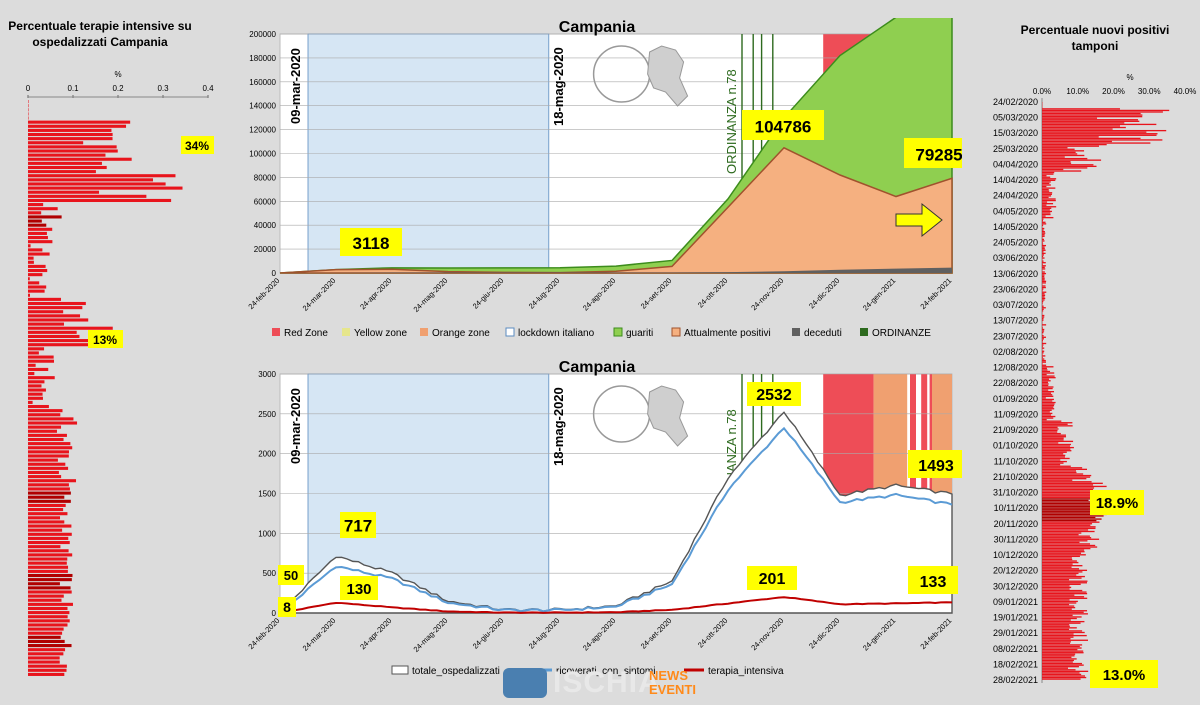  I want to click on callout-2532: 2532, so click(774, 394).